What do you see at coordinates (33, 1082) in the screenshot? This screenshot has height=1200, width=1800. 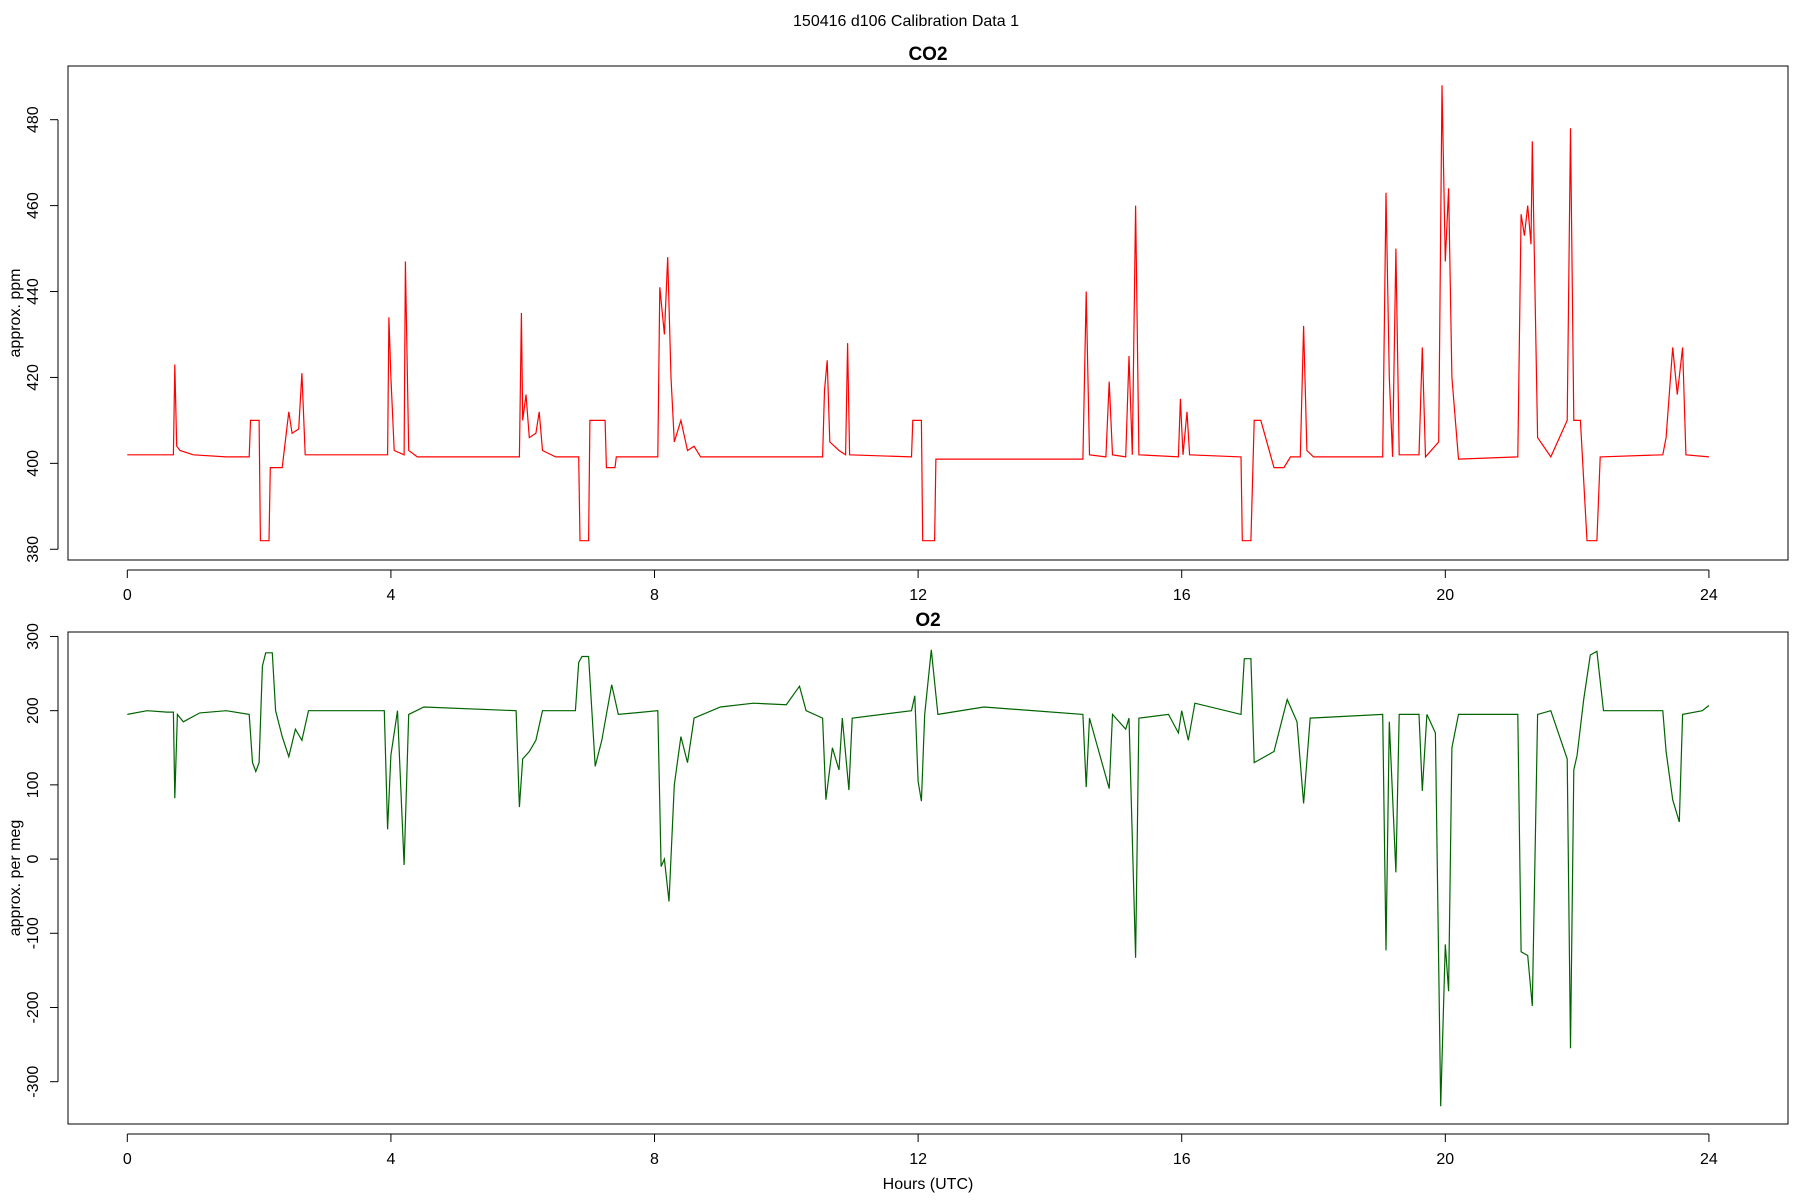 I see `y-tick-label: -300` at bounding box center [33, 1082].